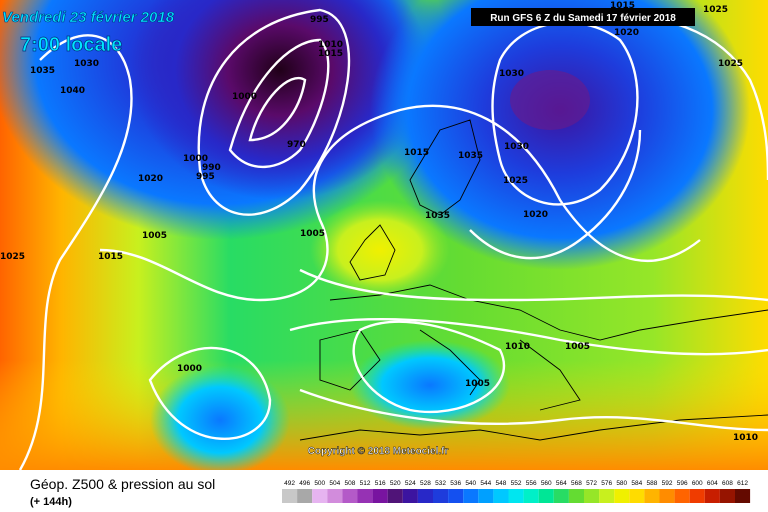  What do you see at coordinates (304, 483) in the screenshot?
I see `legend-label: 496` at bounding box center [304, 483].